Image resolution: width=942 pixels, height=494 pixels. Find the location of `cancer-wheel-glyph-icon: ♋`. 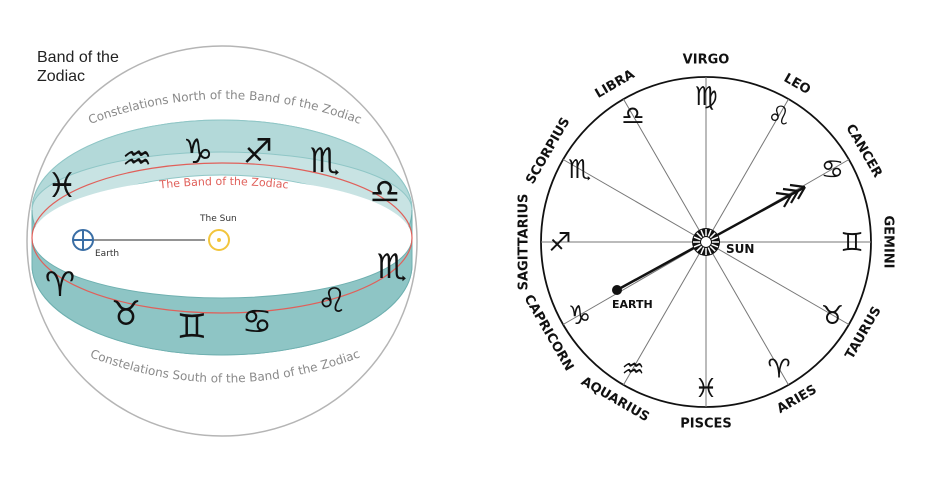

cancer-wheel-glyph-icon: ♋ is located at coordinates (832, 170).